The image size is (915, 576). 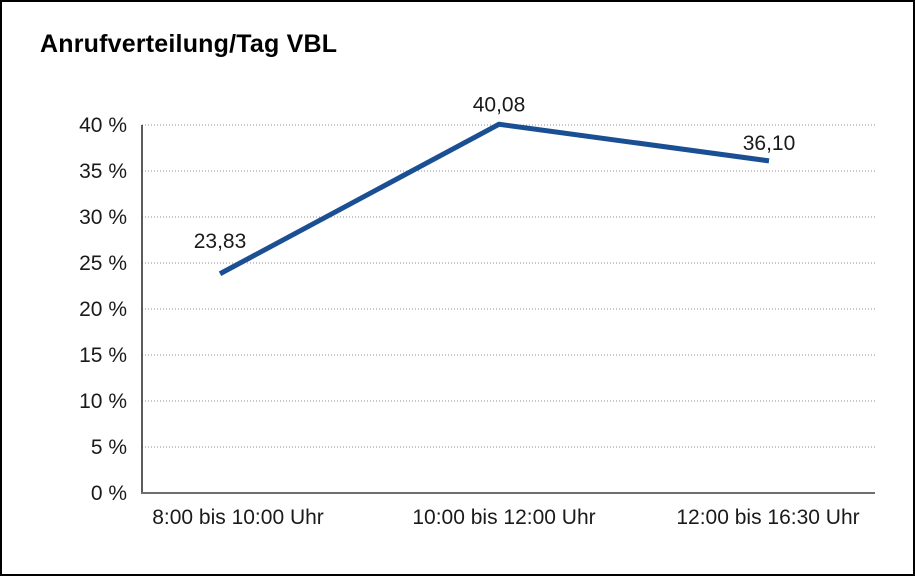 I want to click on y-tick-label: 25 %, so click(x=103, y=263).